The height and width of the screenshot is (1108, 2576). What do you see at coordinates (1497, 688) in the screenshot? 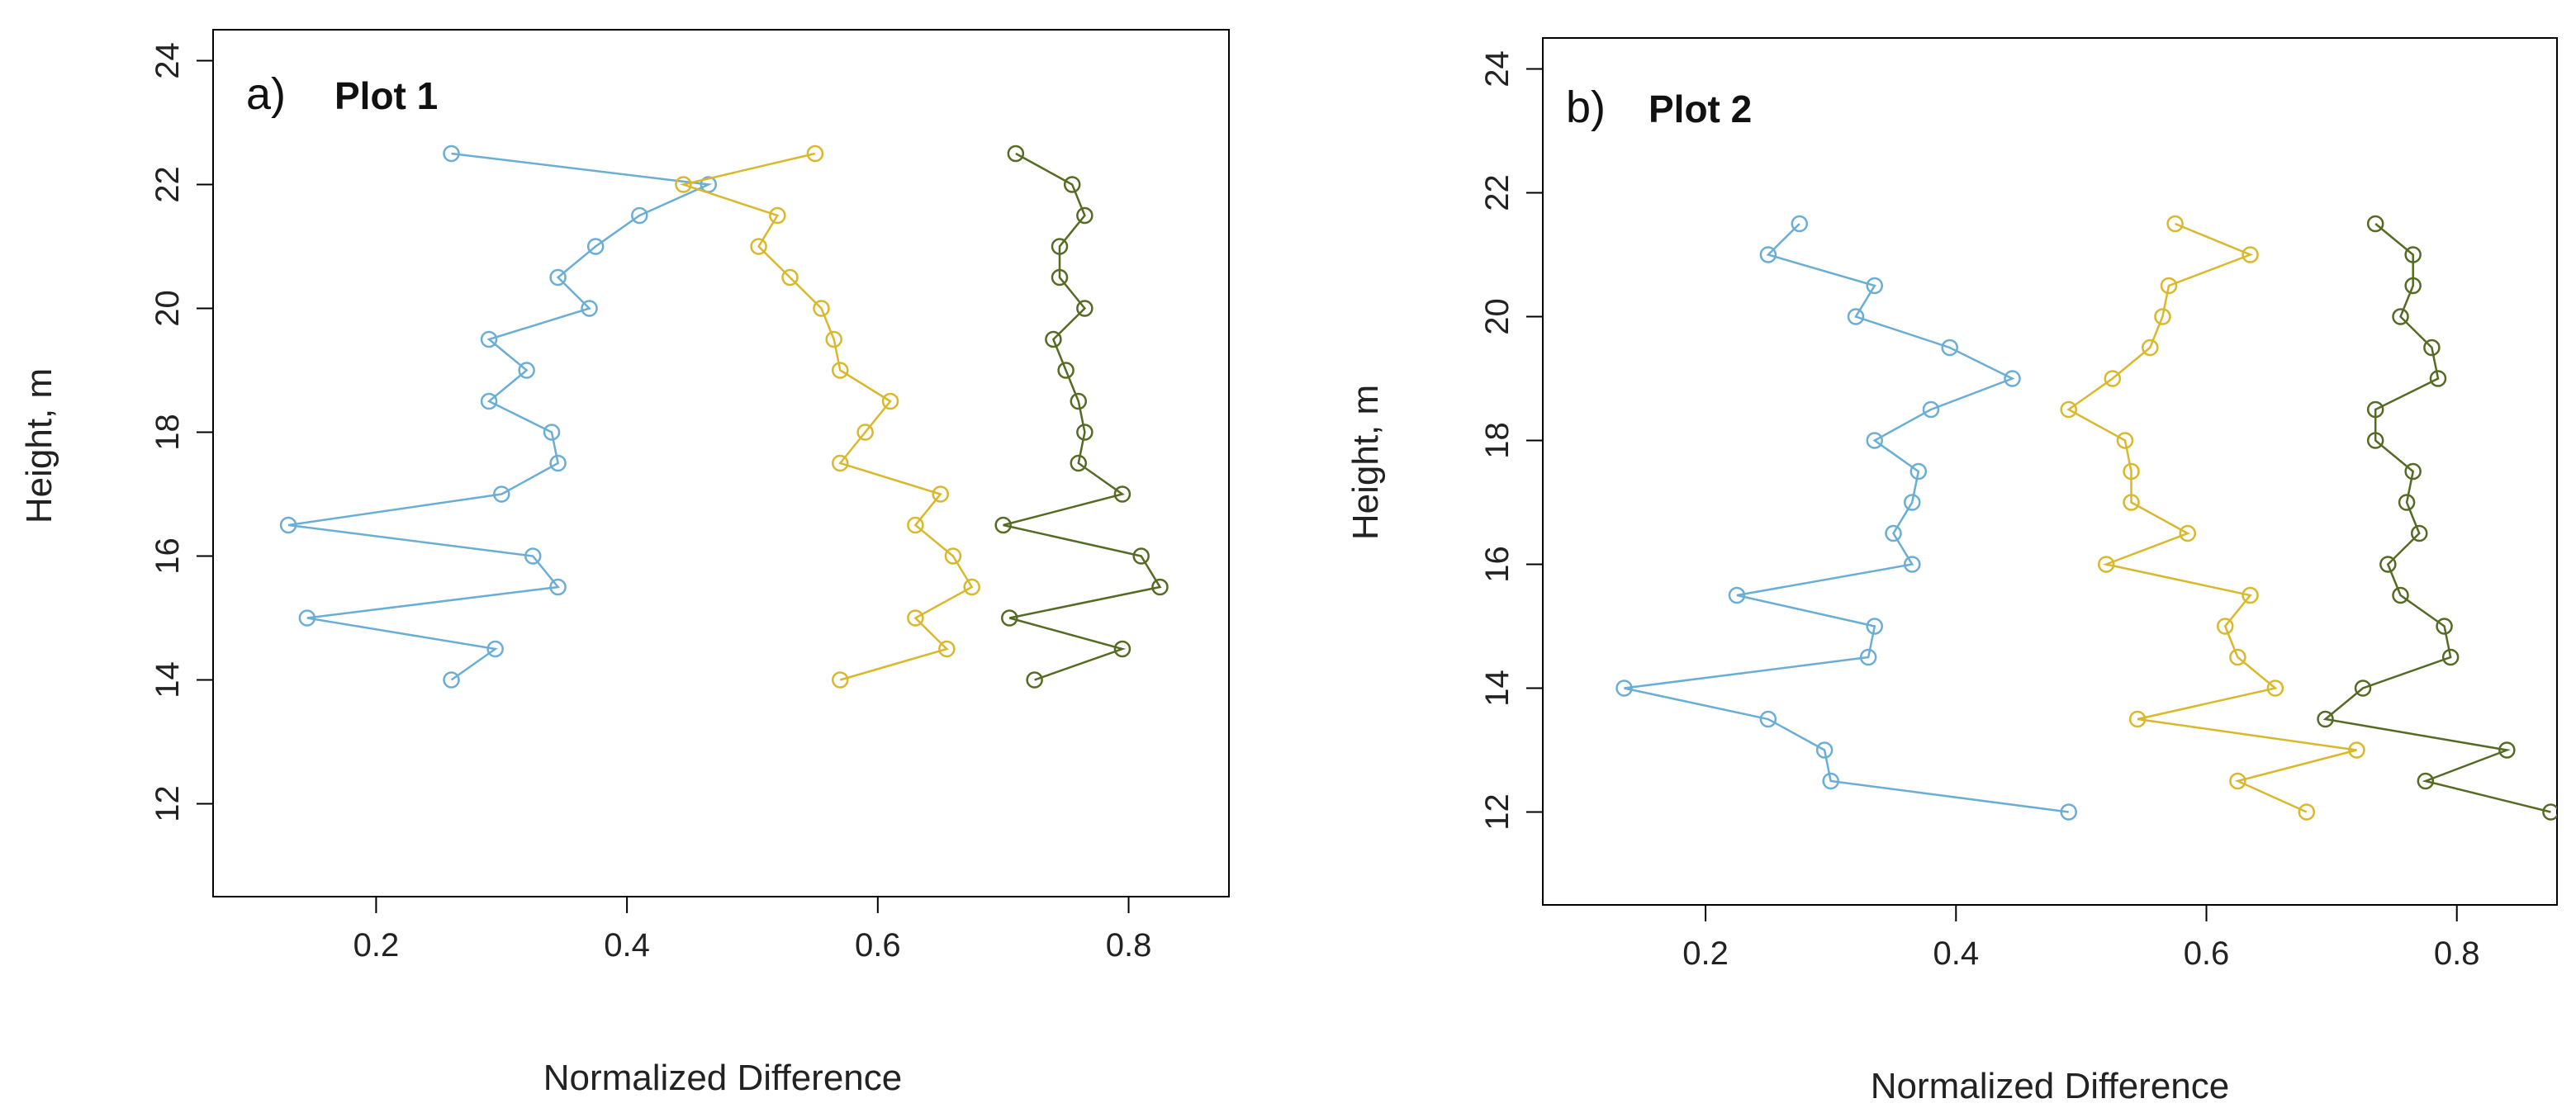
I see `y-tick-label: 14` at bounding box center [1497, 688].